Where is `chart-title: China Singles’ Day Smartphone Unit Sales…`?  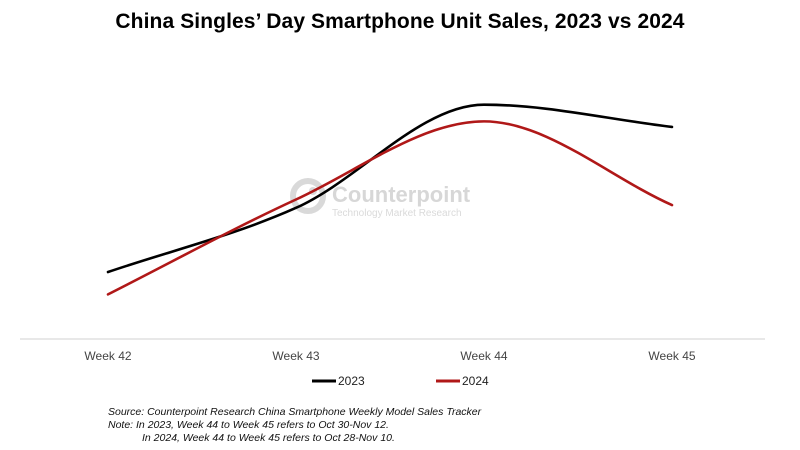 chart-title: China Singles’ Day Smartphone Unit Sales… is located at coordinates (400, 21).